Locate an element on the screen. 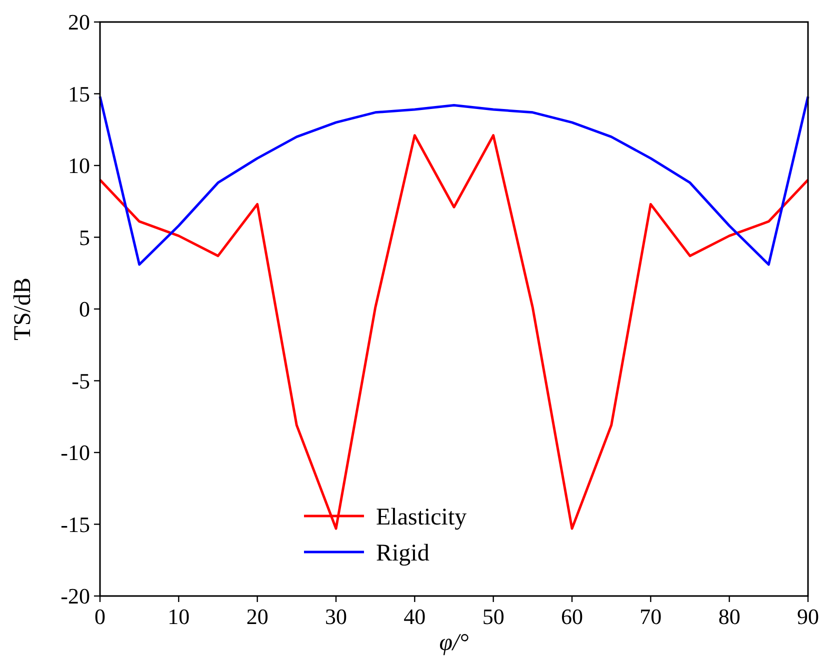 The height and width of the screenshot is (666, 824). y-axis-title: TS/dB is located at coordinates (23, 309).